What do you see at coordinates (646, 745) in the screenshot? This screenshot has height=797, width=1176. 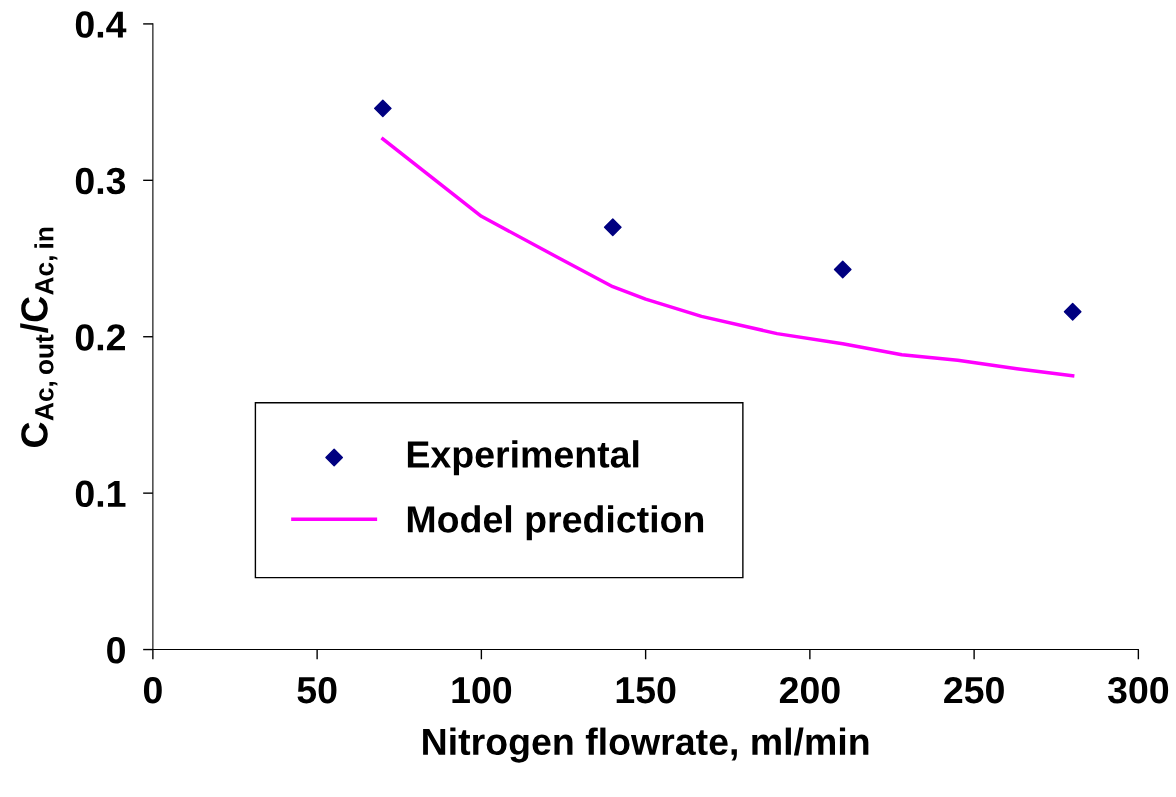 I see `x-axis-title: Nitrogen flowrate, ml/min` at bounding box center [646, 745].